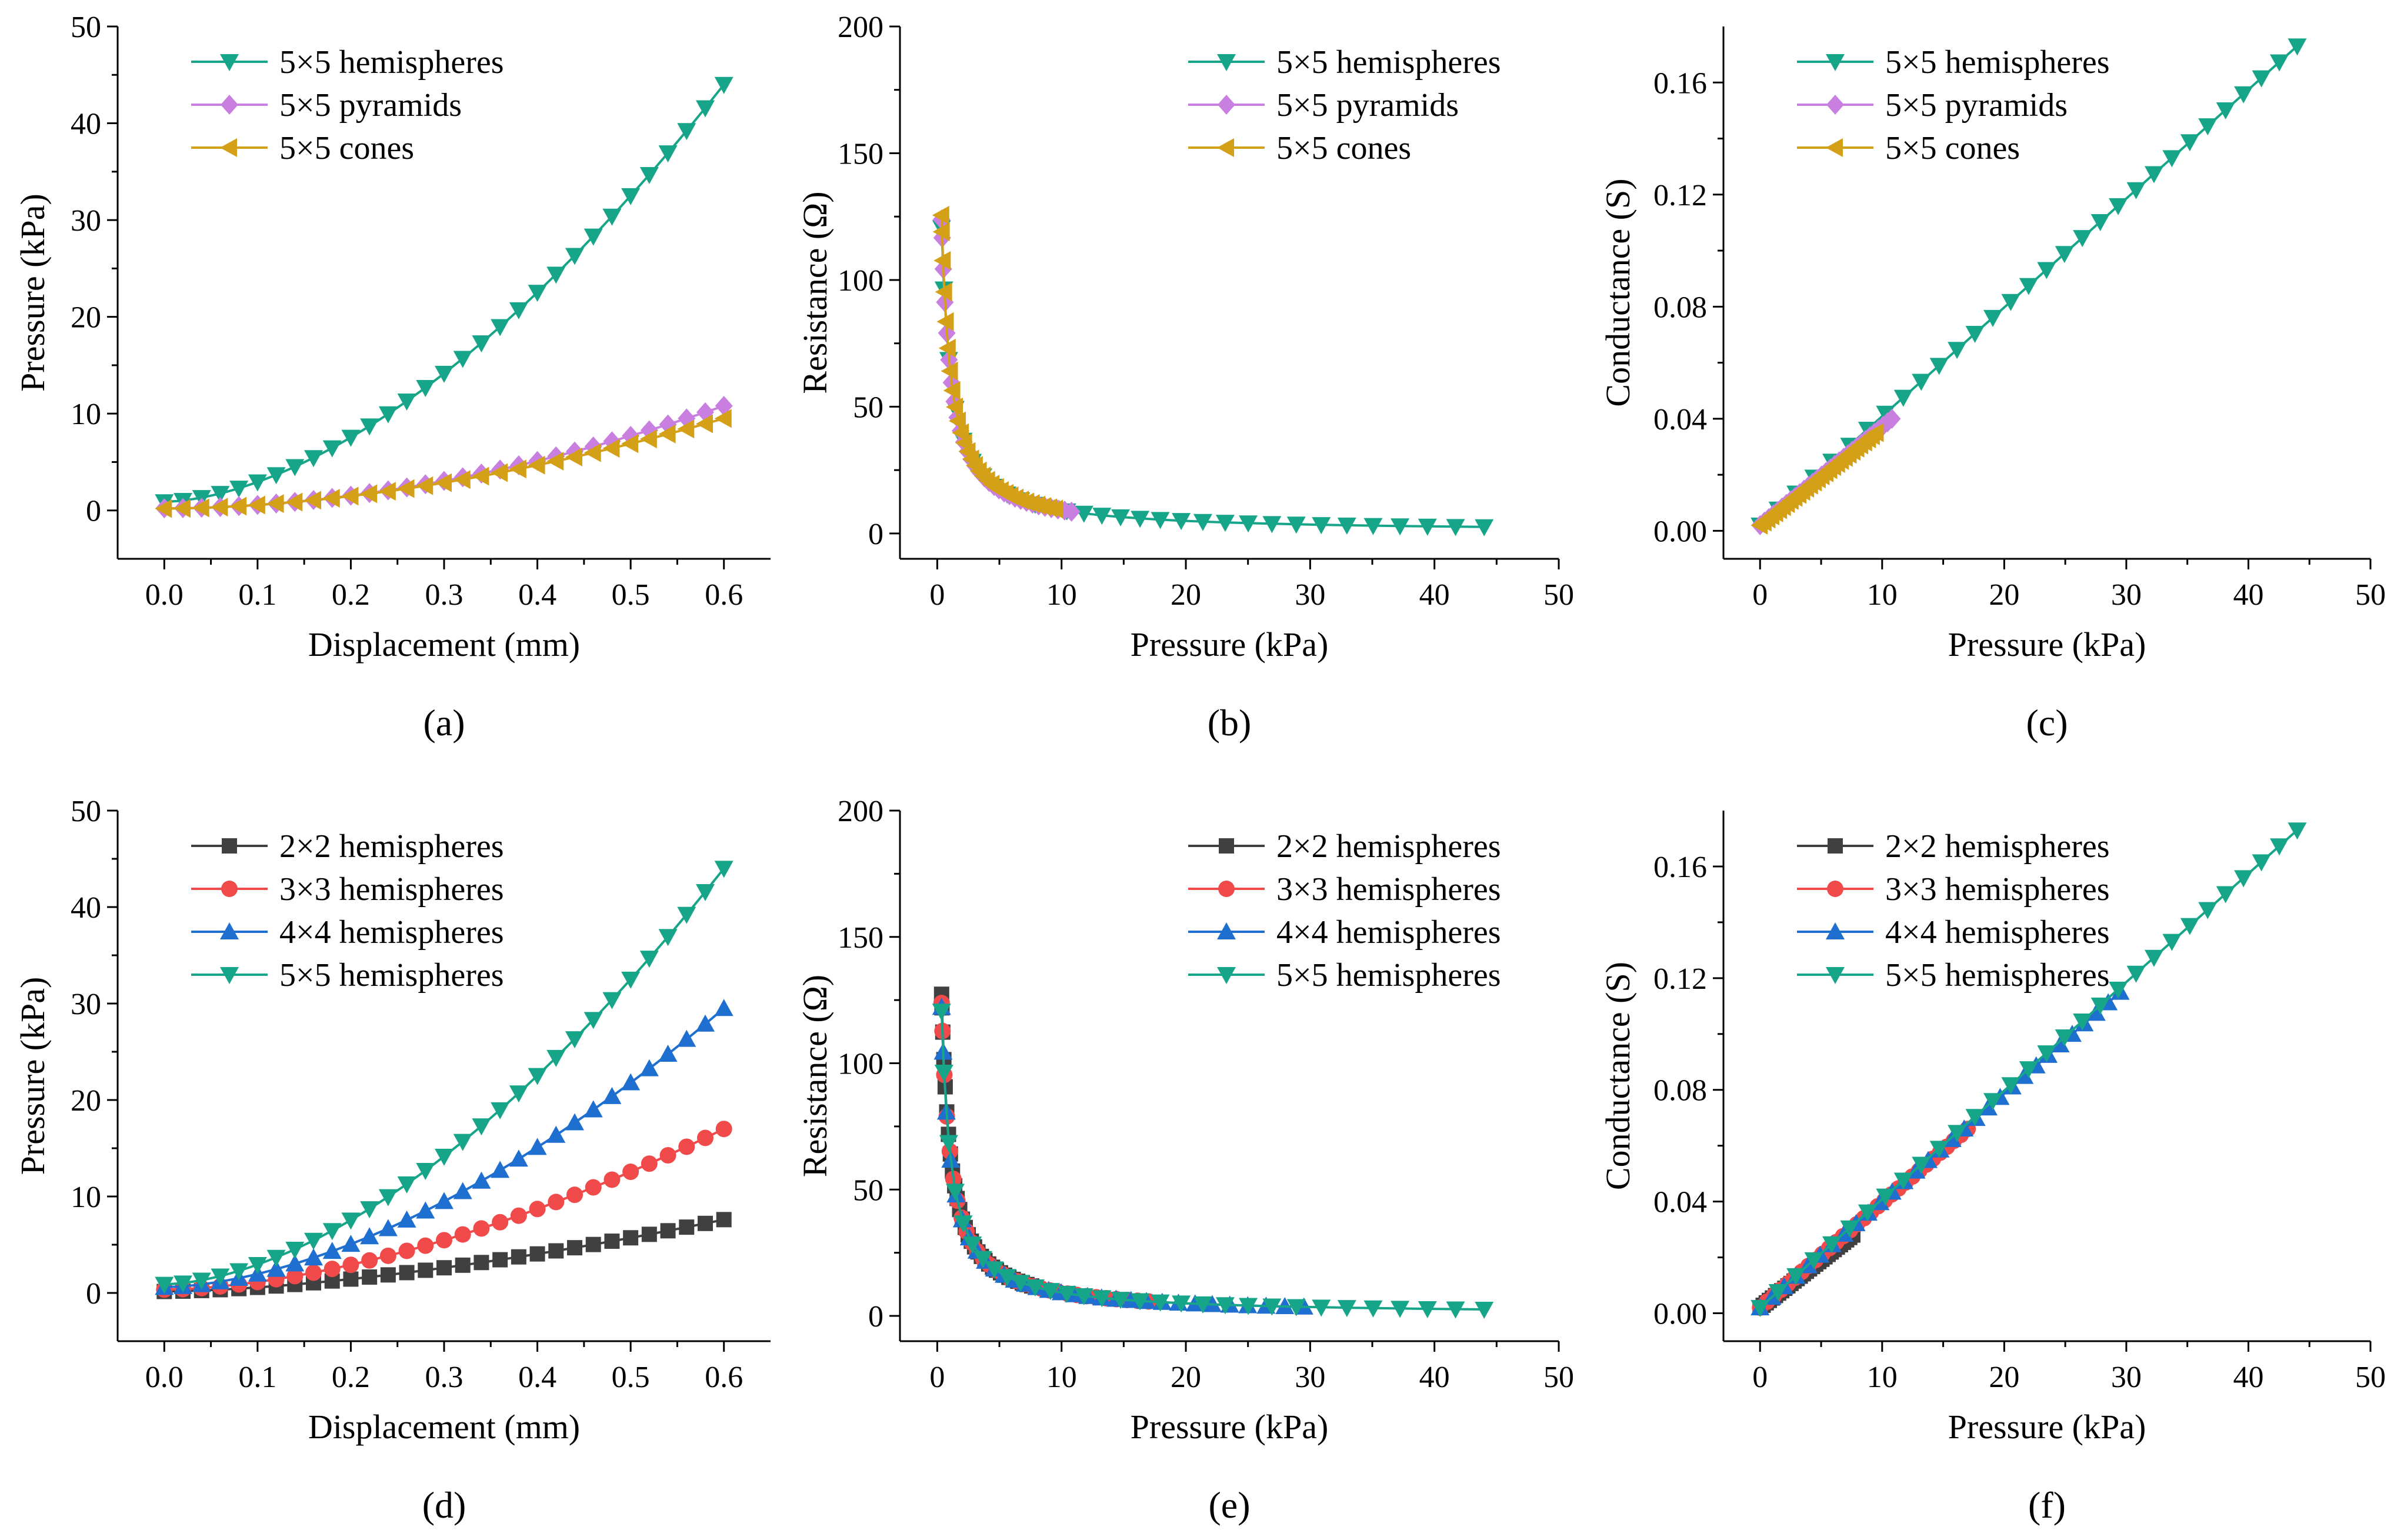 The height and width of the screenshot is (1540, 2404). I want to click on x-tick-label: 0.0, so click(164, 1377).